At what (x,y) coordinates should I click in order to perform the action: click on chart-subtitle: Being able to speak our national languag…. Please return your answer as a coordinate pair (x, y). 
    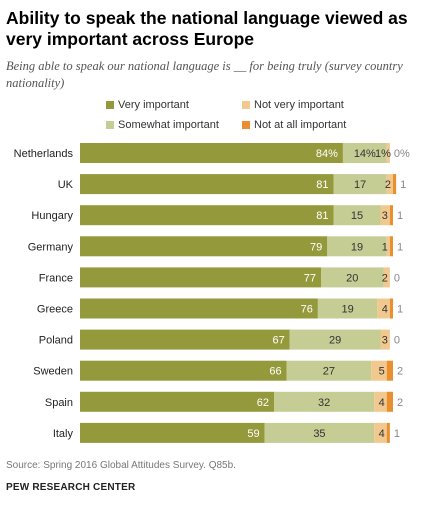
    Looking at the image, I should click on (204, 74).